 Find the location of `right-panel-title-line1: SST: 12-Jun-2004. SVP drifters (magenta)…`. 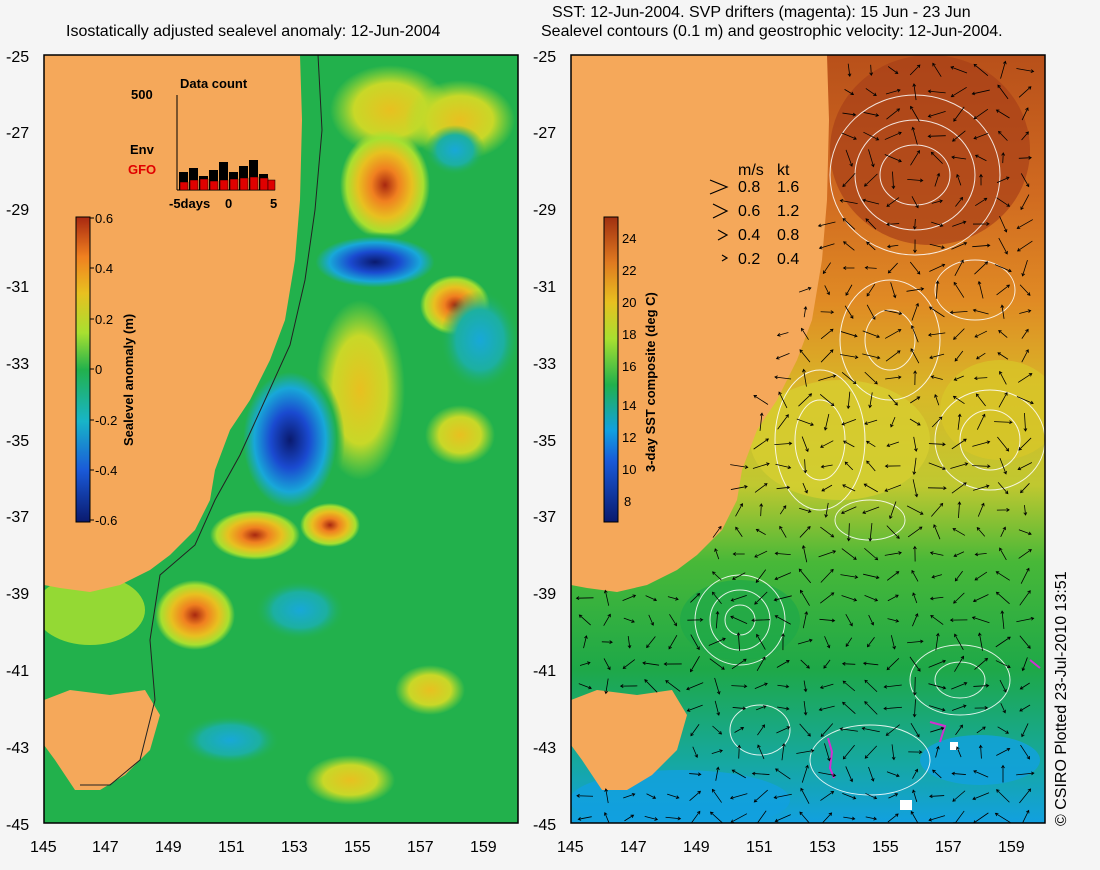

right-panel-title-line1: SST: 12-Jun-2004. SVP drifters (magenta)… is located at coordinates (761, 12).